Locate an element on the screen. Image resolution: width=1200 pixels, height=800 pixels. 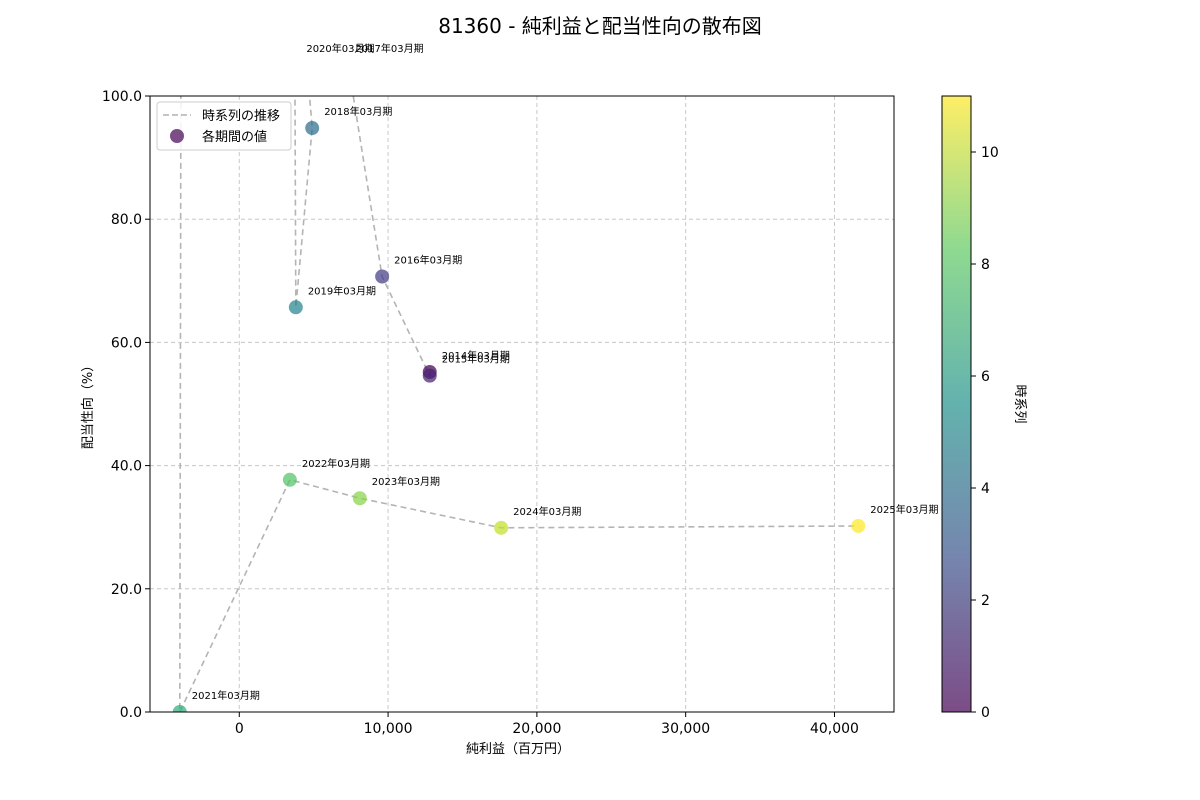
x-tick-label: 30,000 is located at coordinates (685, 729).